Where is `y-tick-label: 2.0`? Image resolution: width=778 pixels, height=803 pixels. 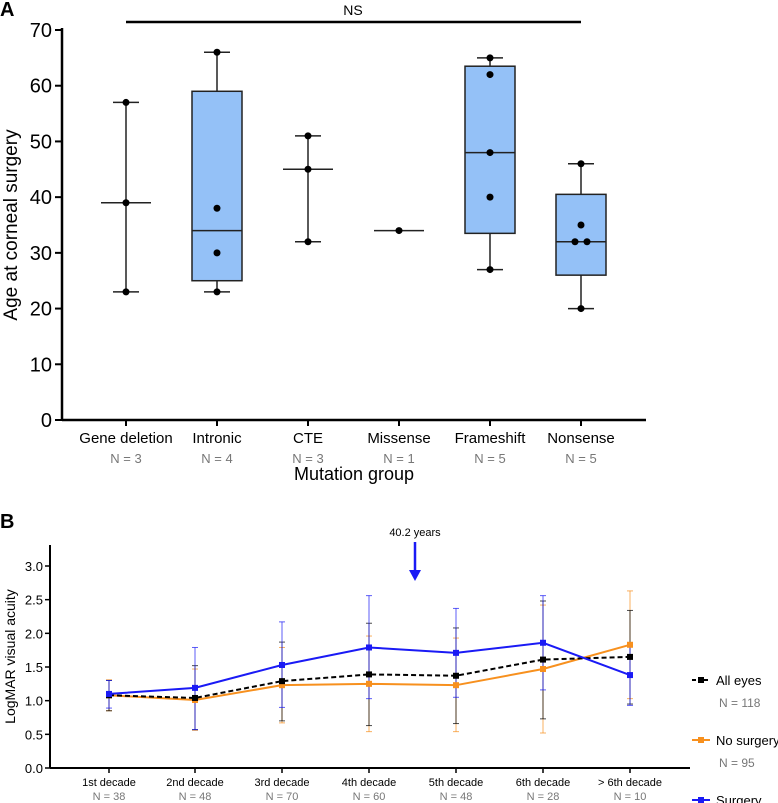
y-tick-label: 2.0 is located at coordinates (34, 633).